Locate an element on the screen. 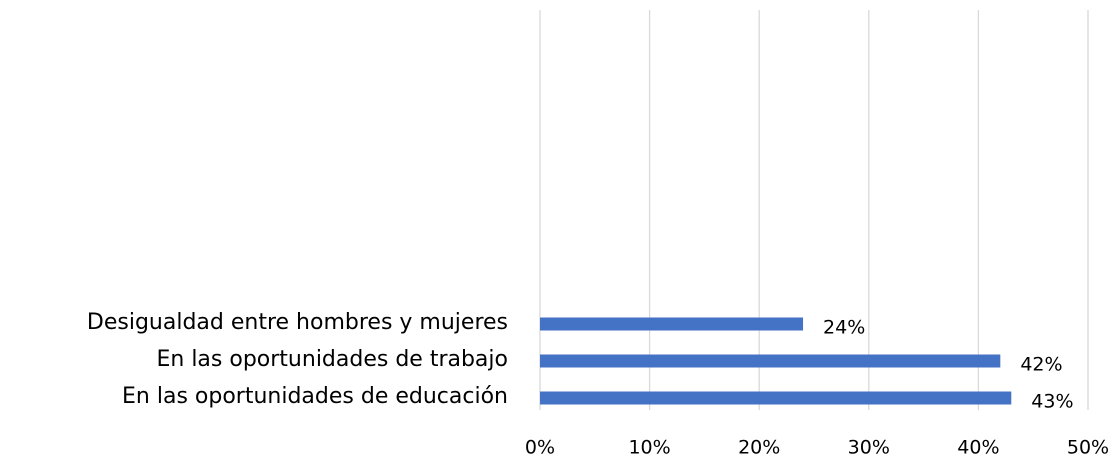  category-label: Desigualdad entre hombres y mujeres is located at coordinates (297, 322).